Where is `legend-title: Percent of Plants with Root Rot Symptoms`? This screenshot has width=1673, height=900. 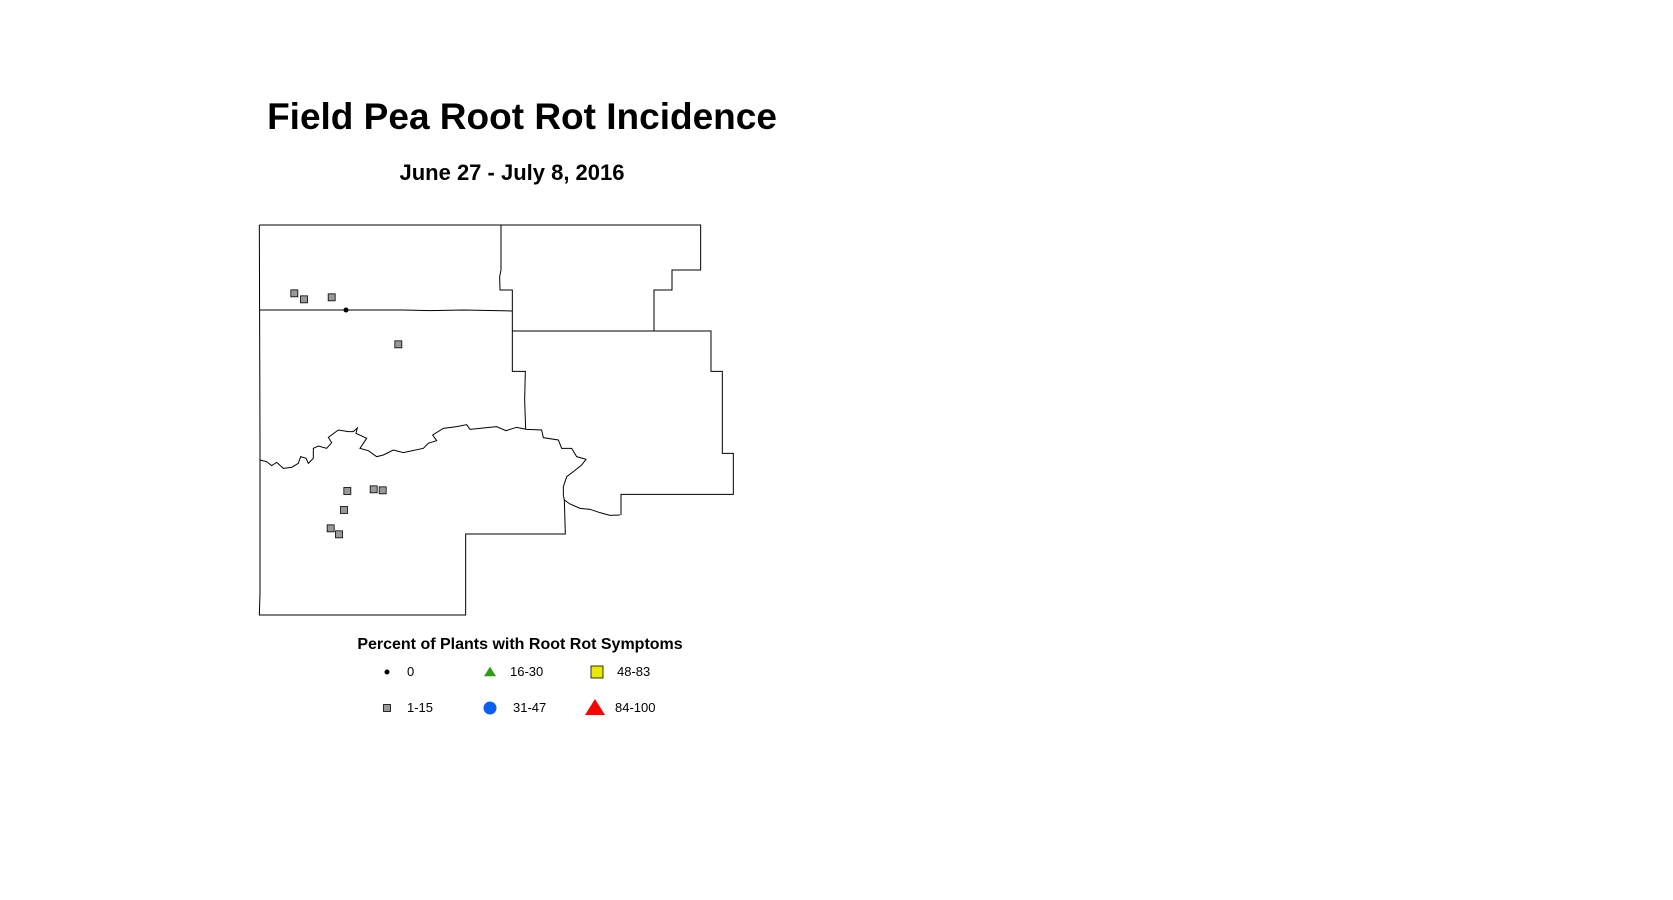 legend-title: Percent of Plants with Root Rot Symptoms is located at coordinates (520, 644).